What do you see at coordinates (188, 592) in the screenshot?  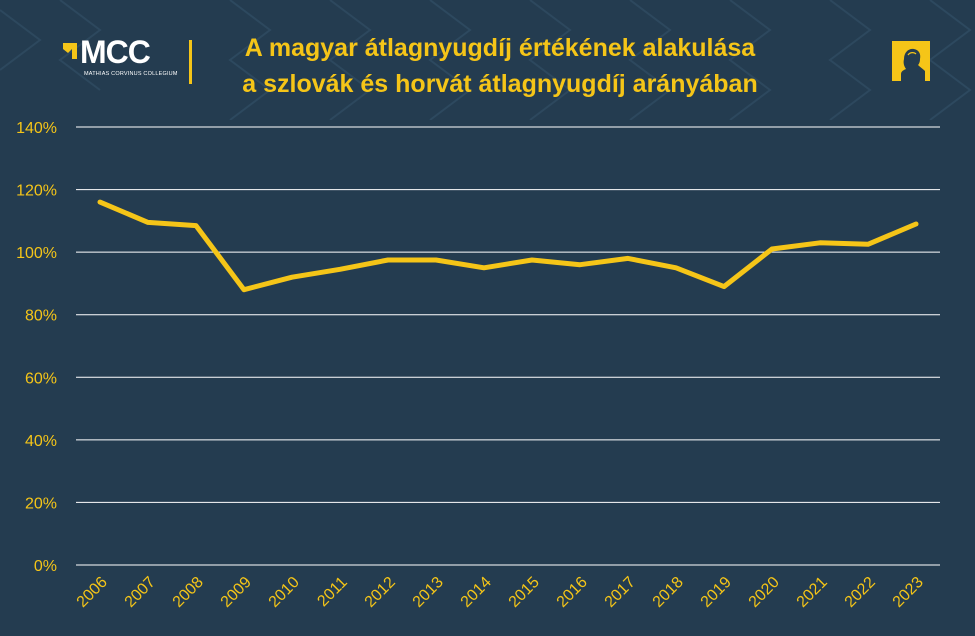 I see `x-tick-label: 2008` at bounding box center [188, 592].